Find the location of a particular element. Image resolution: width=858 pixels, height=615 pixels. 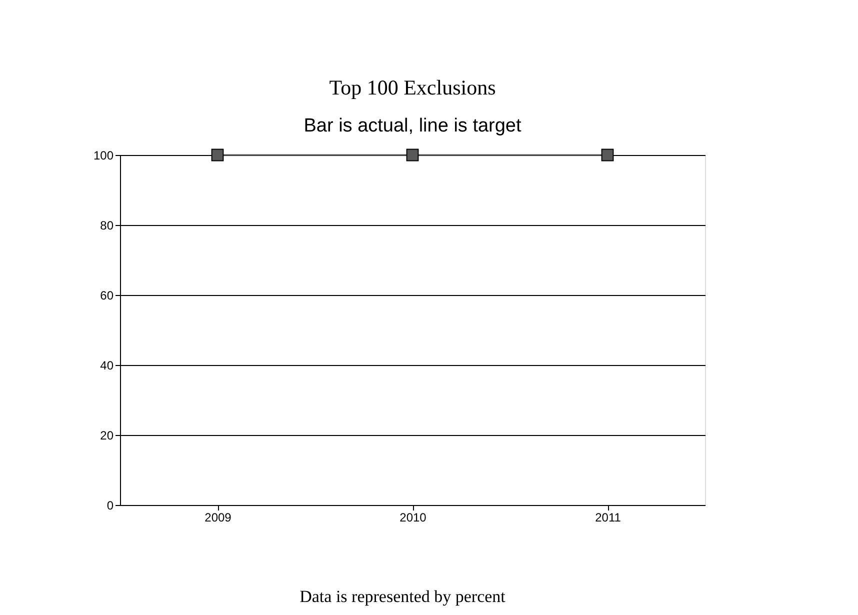

chart-title: Top 100 Exclusions is located at coordinates (412, 87).